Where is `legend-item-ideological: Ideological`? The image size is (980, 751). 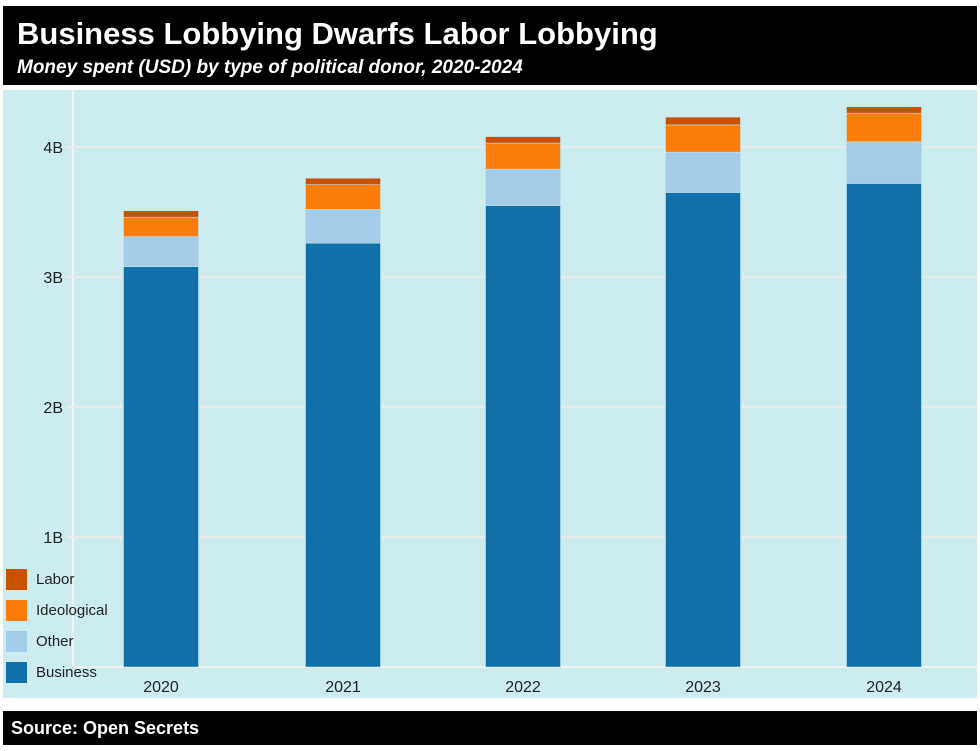 legend-item-ideological: Ideological is located at coordinates (57, 610).